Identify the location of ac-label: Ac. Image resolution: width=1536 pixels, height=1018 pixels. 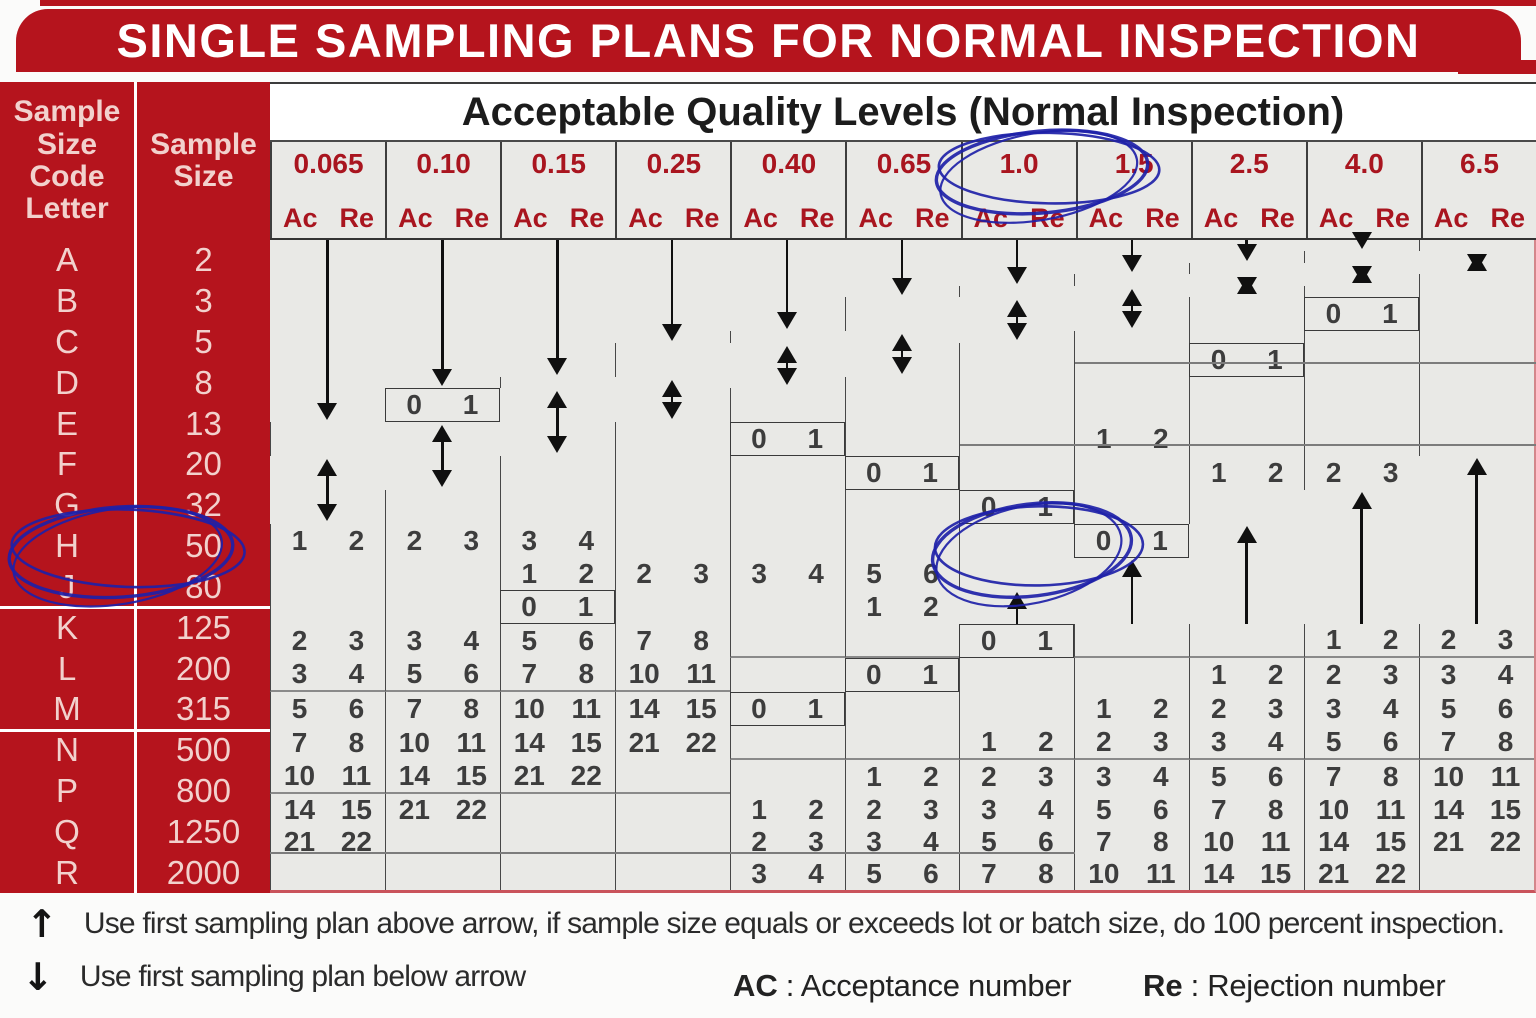
(1451, 218).